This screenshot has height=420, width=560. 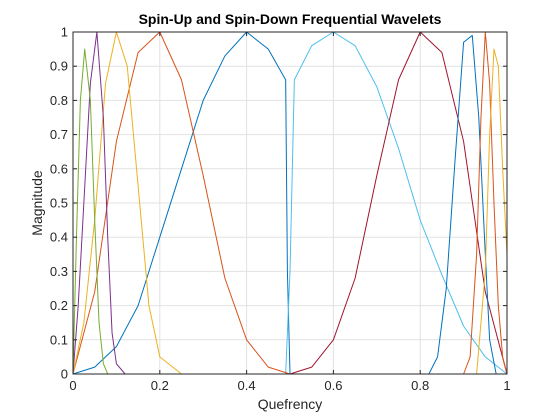 What do you see at coordinates (59, 203) in the screenshot?
I see `y-tick-label: 0.5` at bounding box center [59, 203].